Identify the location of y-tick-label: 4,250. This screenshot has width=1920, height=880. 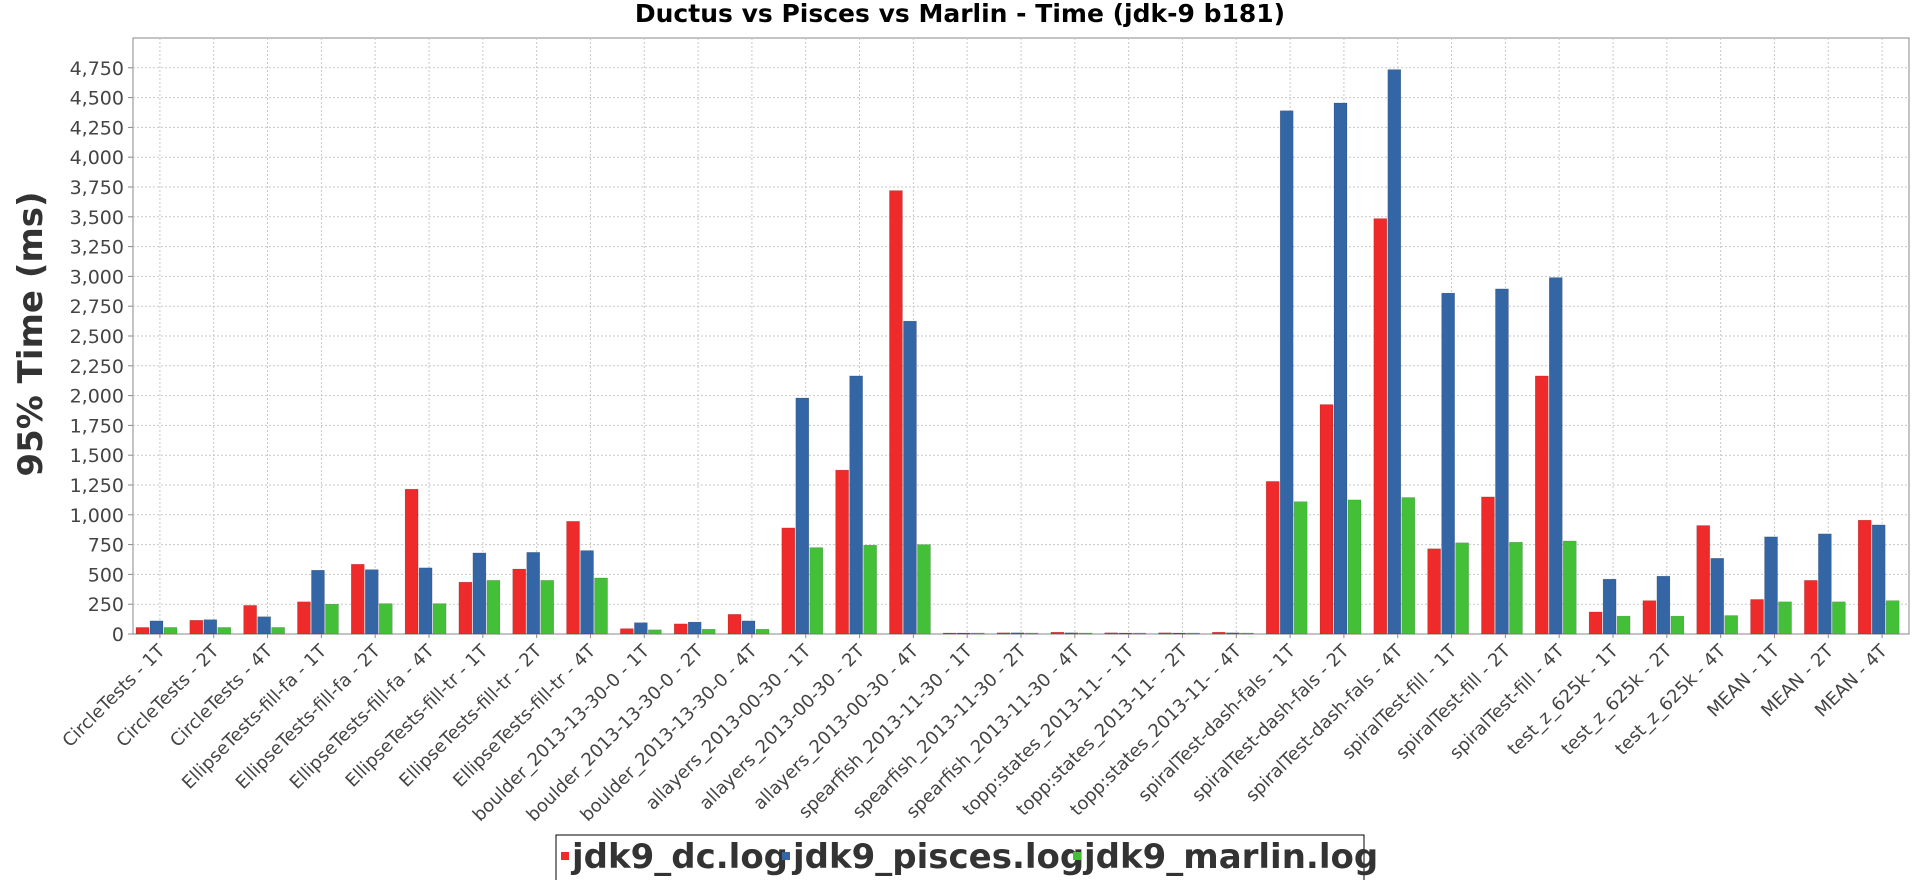
(97, 128).